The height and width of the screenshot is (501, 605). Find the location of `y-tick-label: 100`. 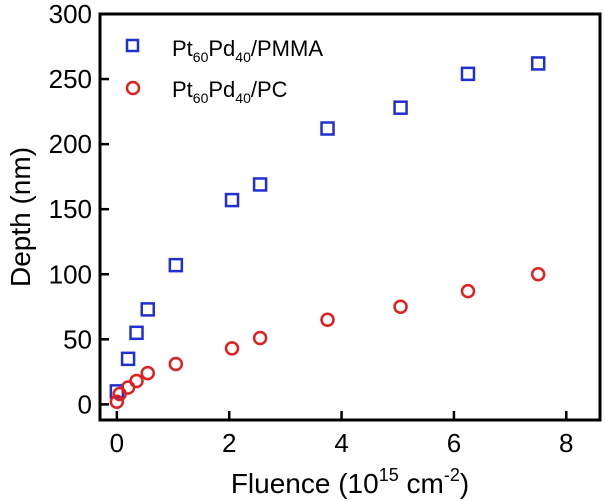

y-tick-label: 100 is located at coordinates (70, 274).